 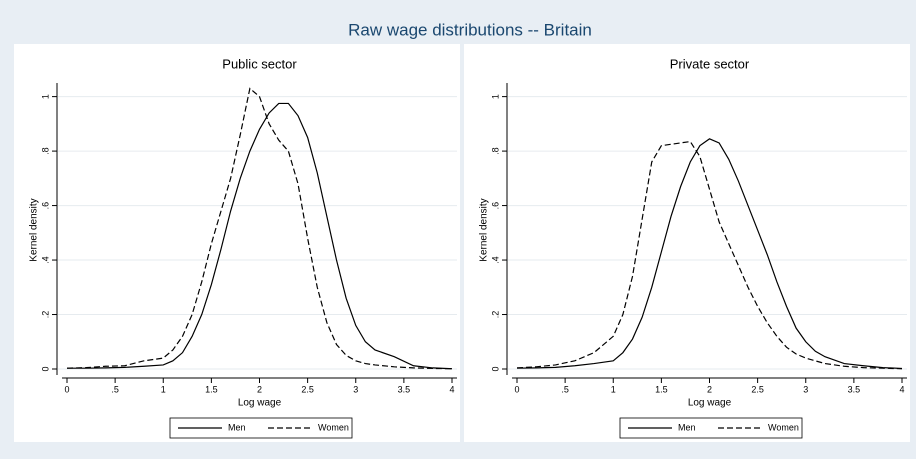 I want to click on figure-title: Raw wage distributions -- Britain, so click(x=470, y=29).